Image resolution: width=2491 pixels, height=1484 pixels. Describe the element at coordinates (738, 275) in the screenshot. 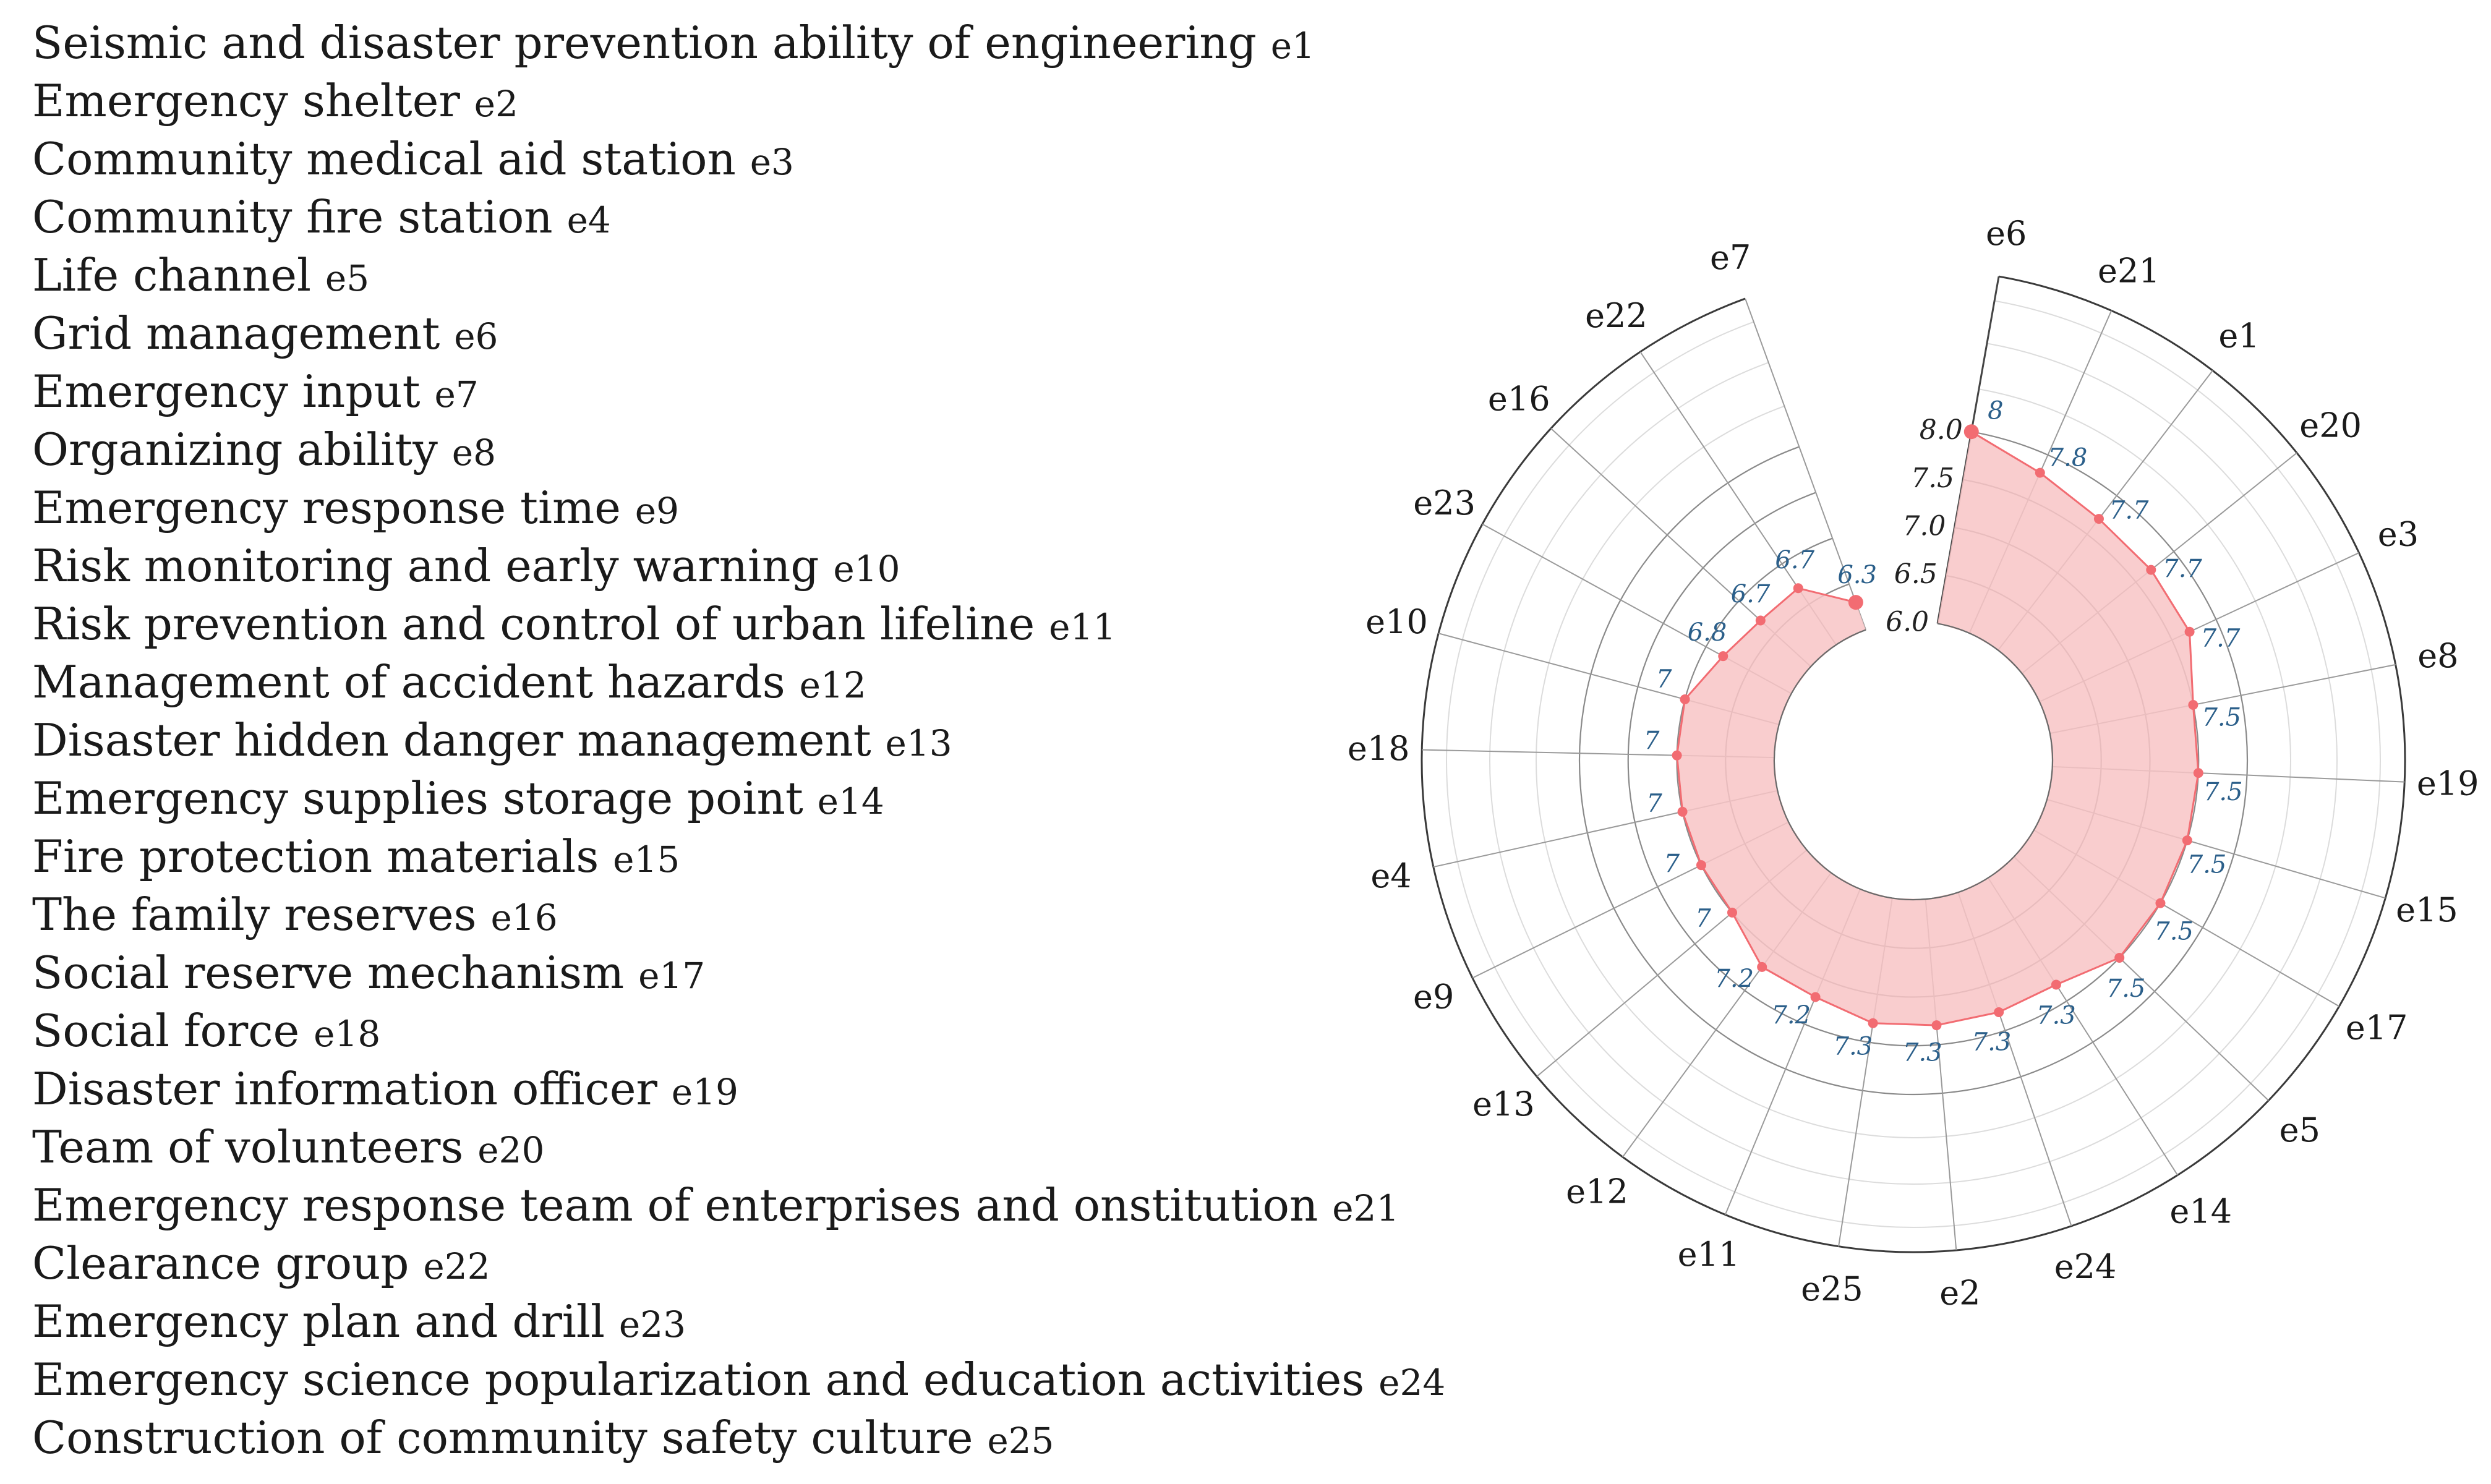

I see `legend-item: Life channel e5` at that location.